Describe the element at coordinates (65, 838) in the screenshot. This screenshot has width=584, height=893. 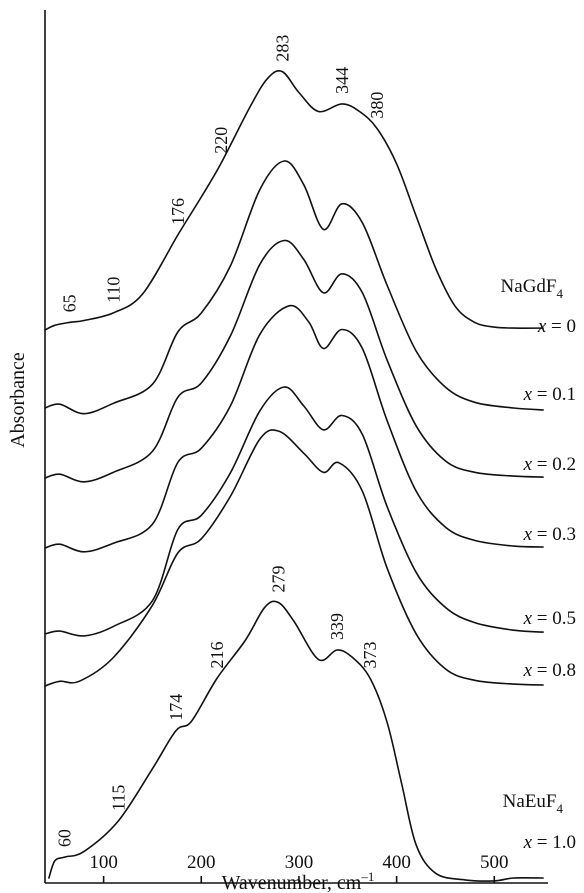
I see `peak-label-6-0: 60` at that location.